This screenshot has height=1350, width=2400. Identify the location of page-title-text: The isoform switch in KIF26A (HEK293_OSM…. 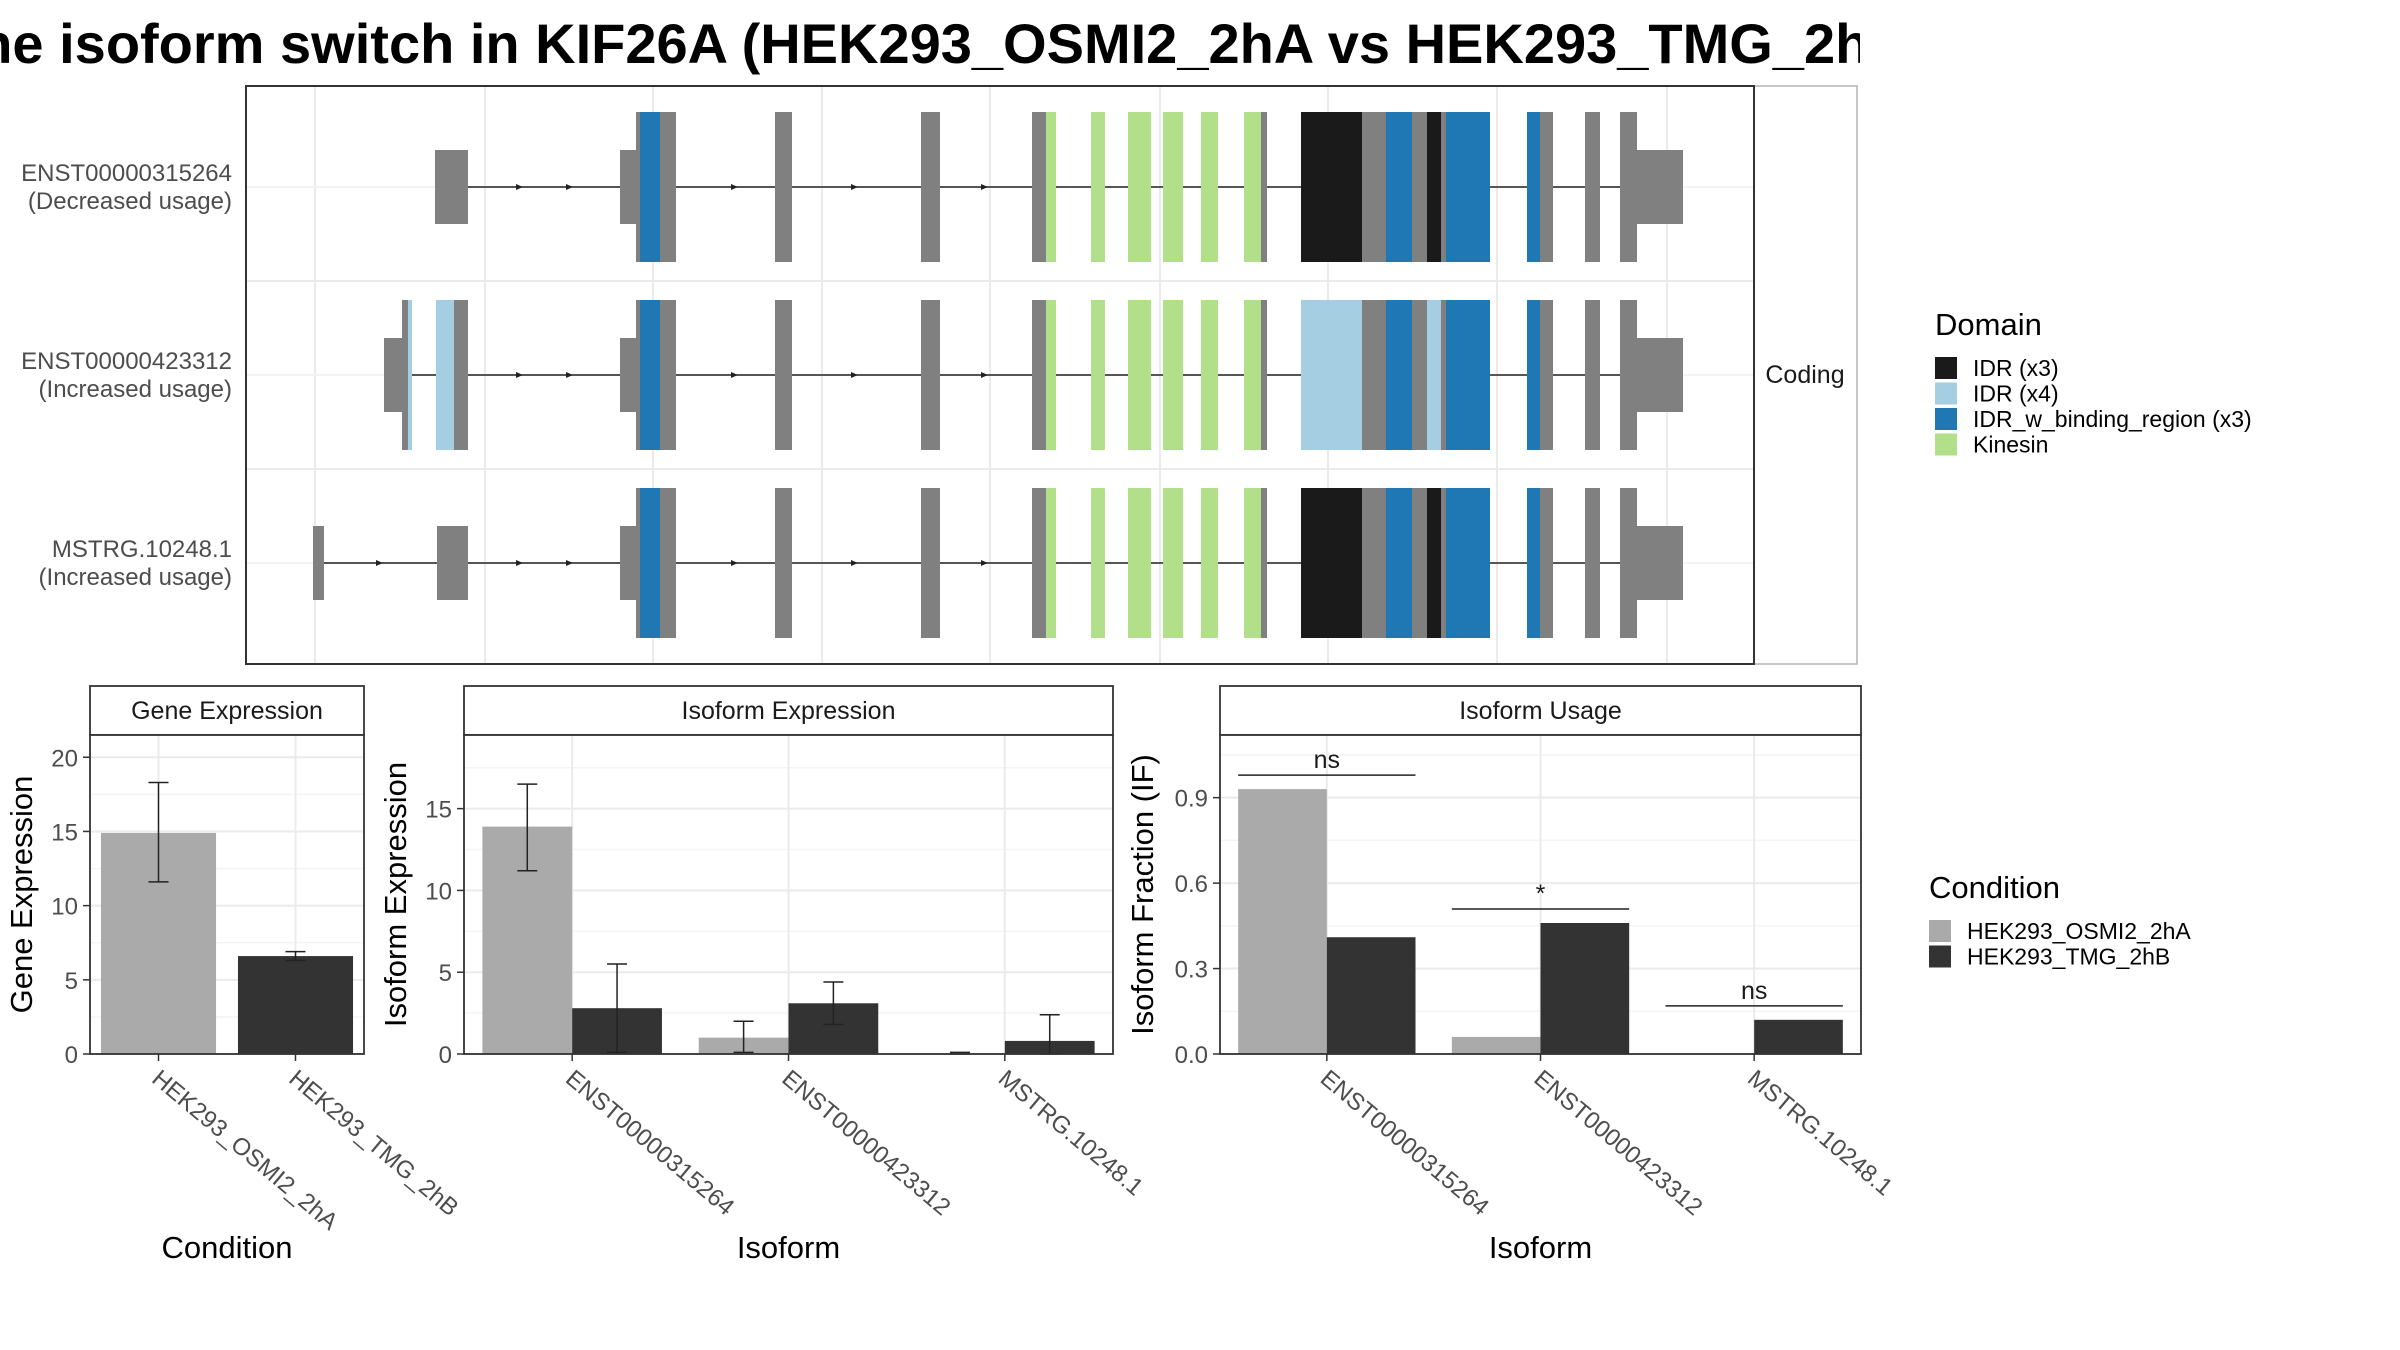
(930, 43).